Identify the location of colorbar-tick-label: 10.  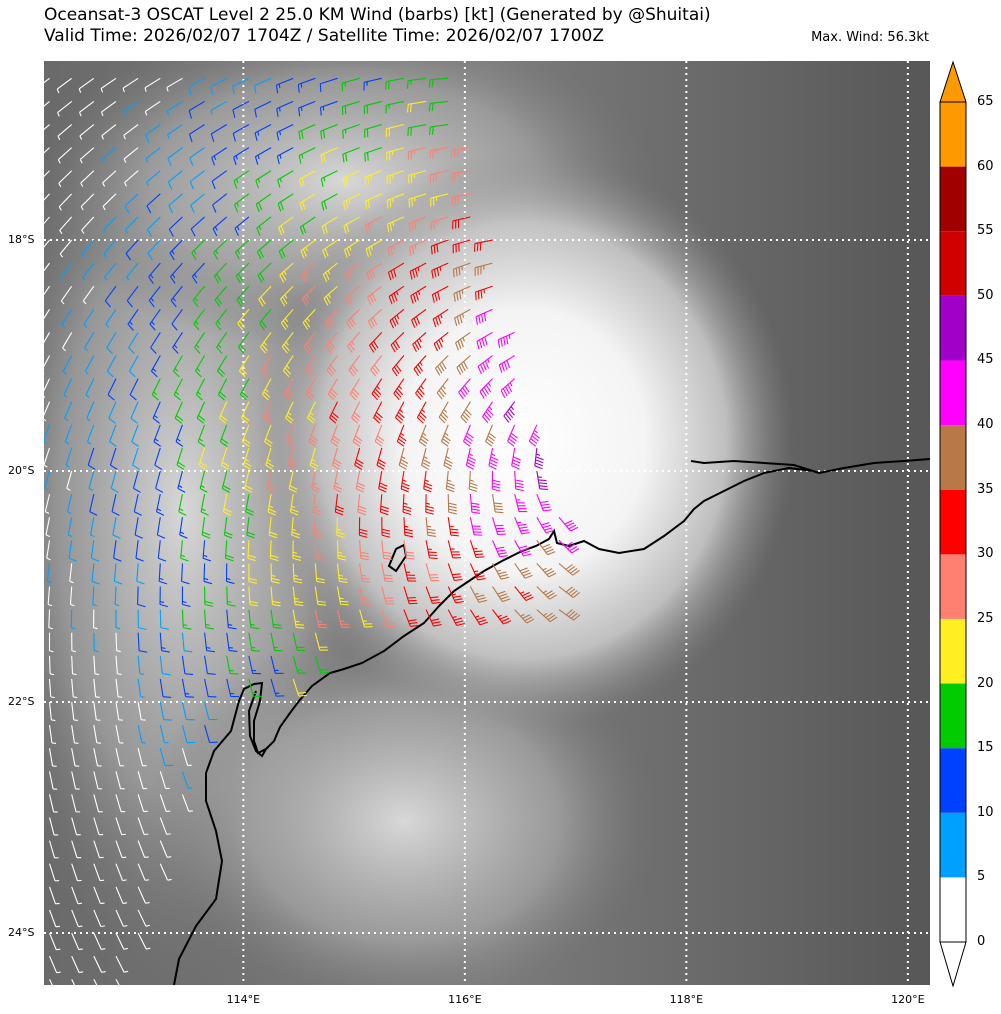
(985, 812).